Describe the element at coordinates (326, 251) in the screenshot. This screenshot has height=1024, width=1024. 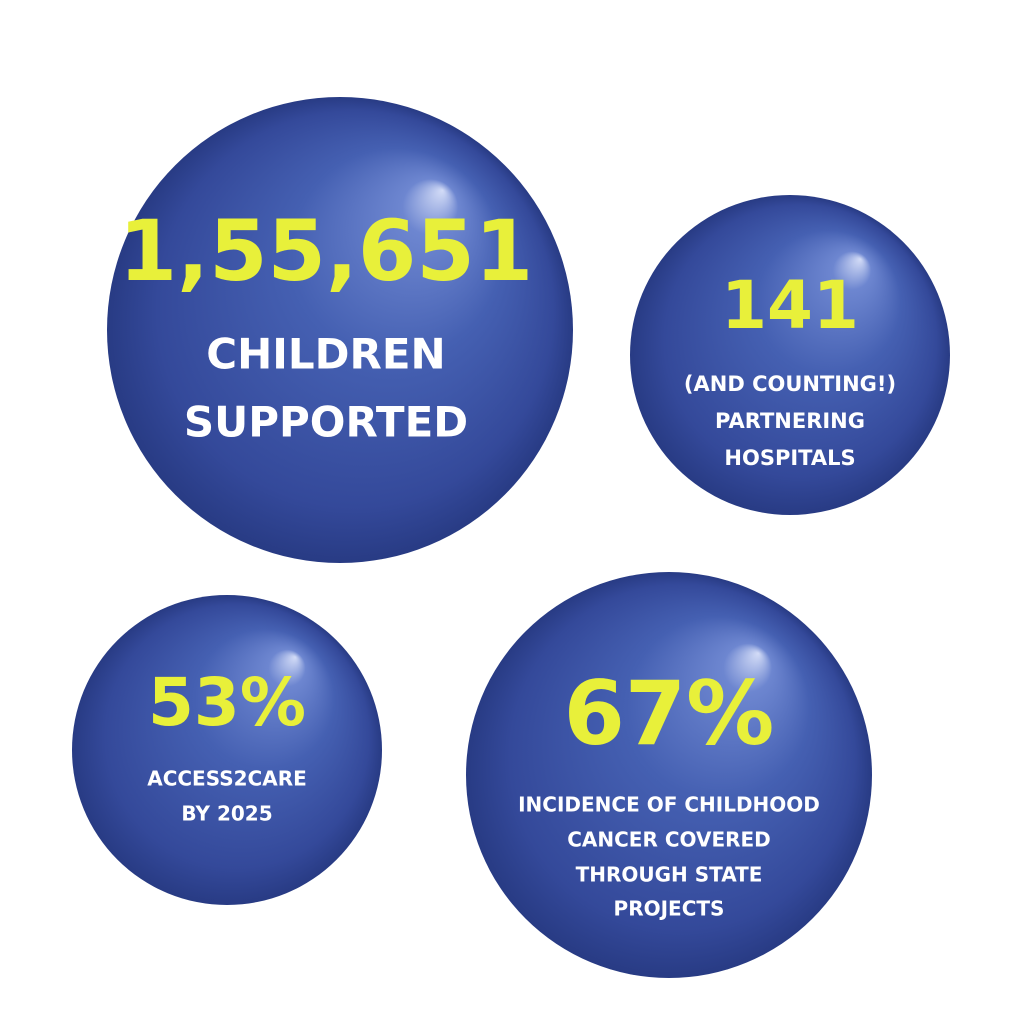
I see `stat-value: 1,55,651` at that location.